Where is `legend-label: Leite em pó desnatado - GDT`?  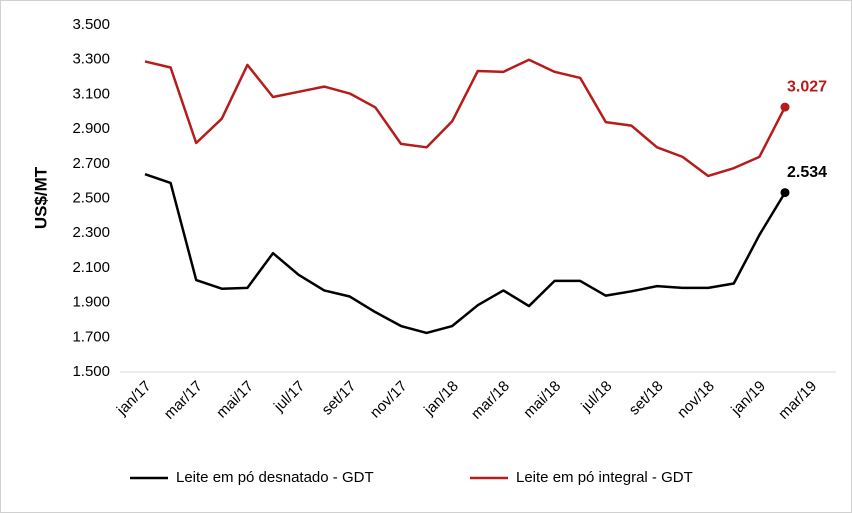
legend-label: Leite em pó desnatado - GDT is located at coordinates (275, 477).